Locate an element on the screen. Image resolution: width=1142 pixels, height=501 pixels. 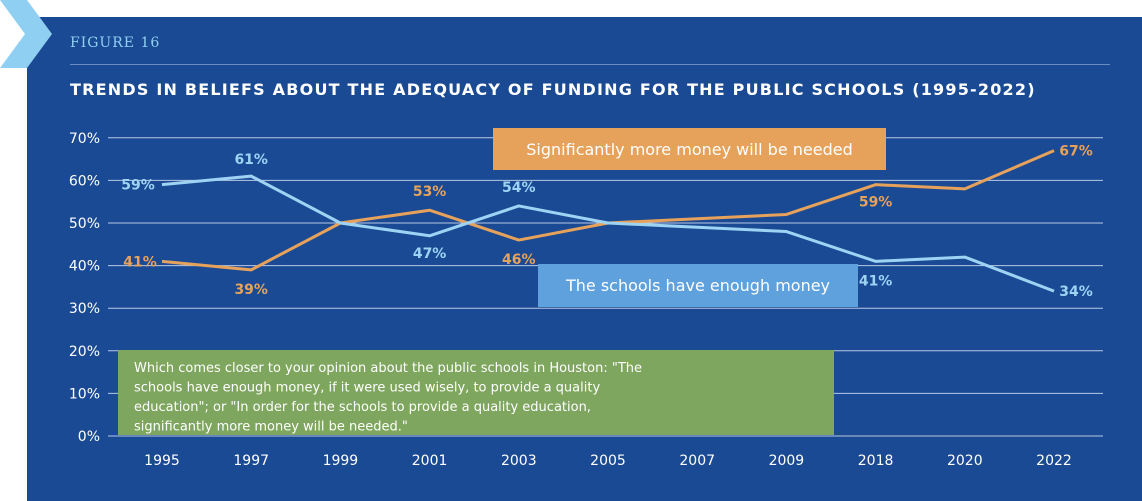
x-tick-label: 2022 is located at coordinates (1054, 461).